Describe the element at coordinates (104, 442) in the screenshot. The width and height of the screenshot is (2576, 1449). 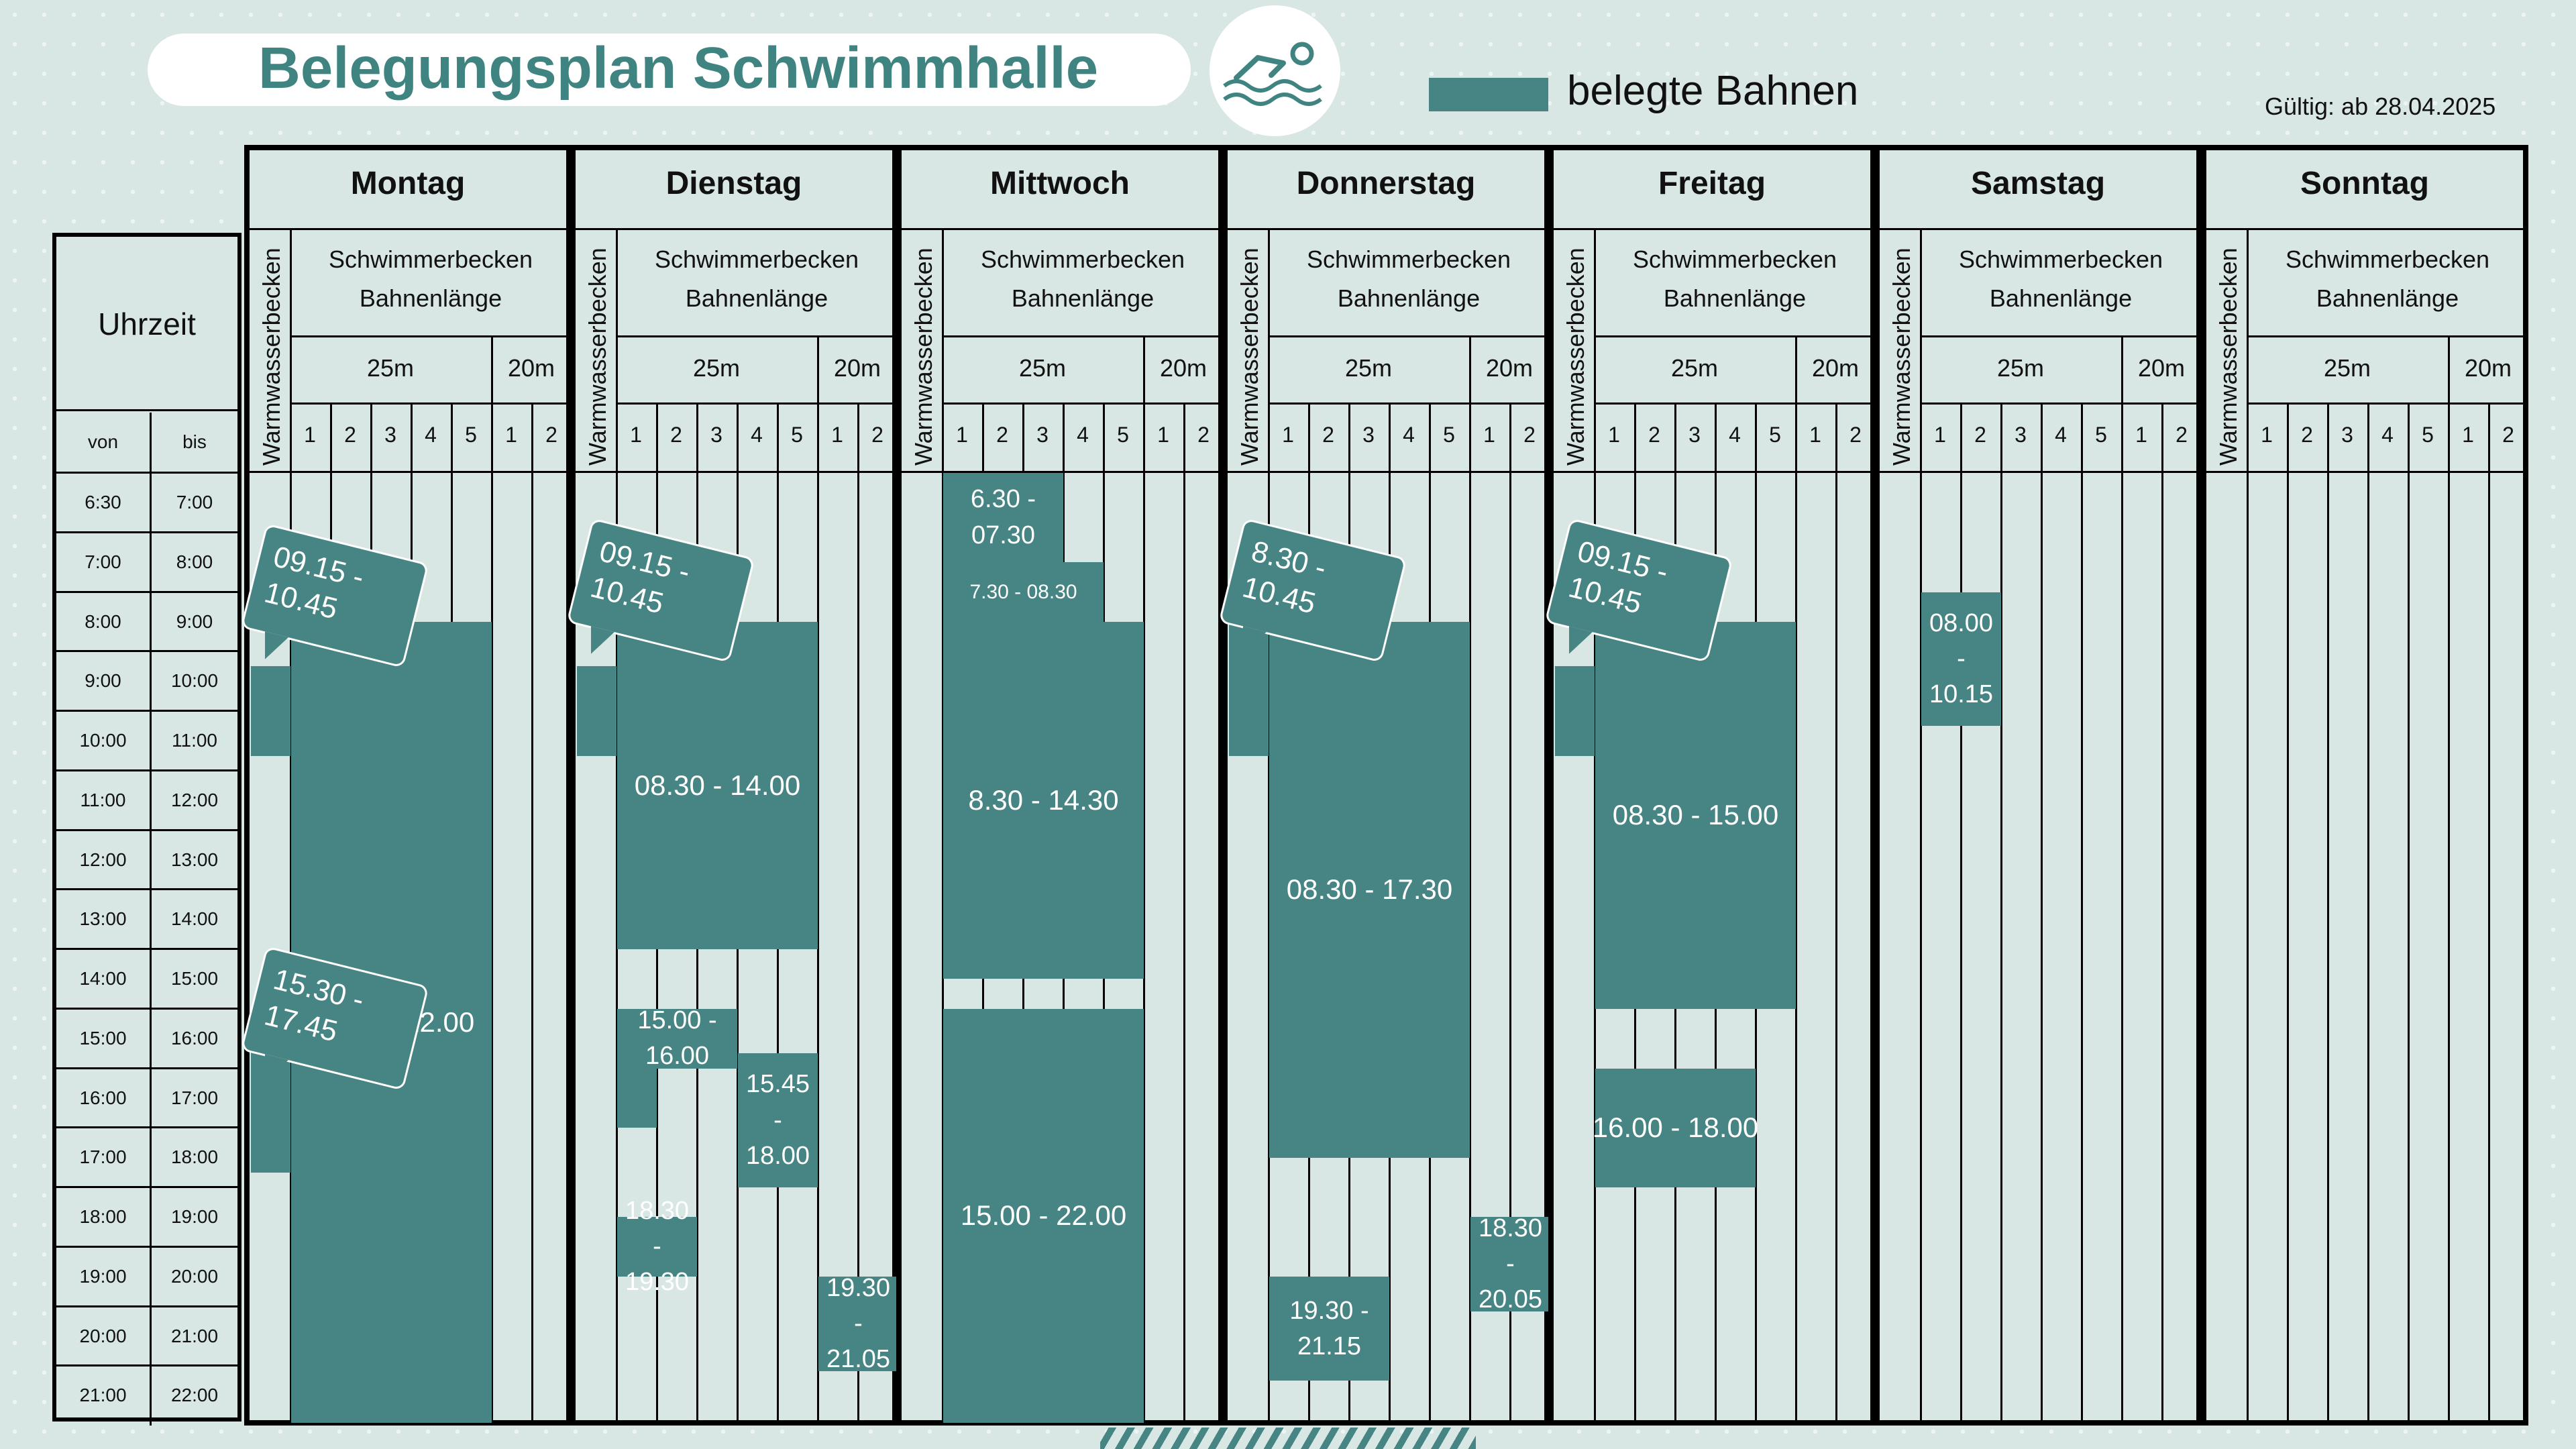
I see `col-from-label: von` at that location.